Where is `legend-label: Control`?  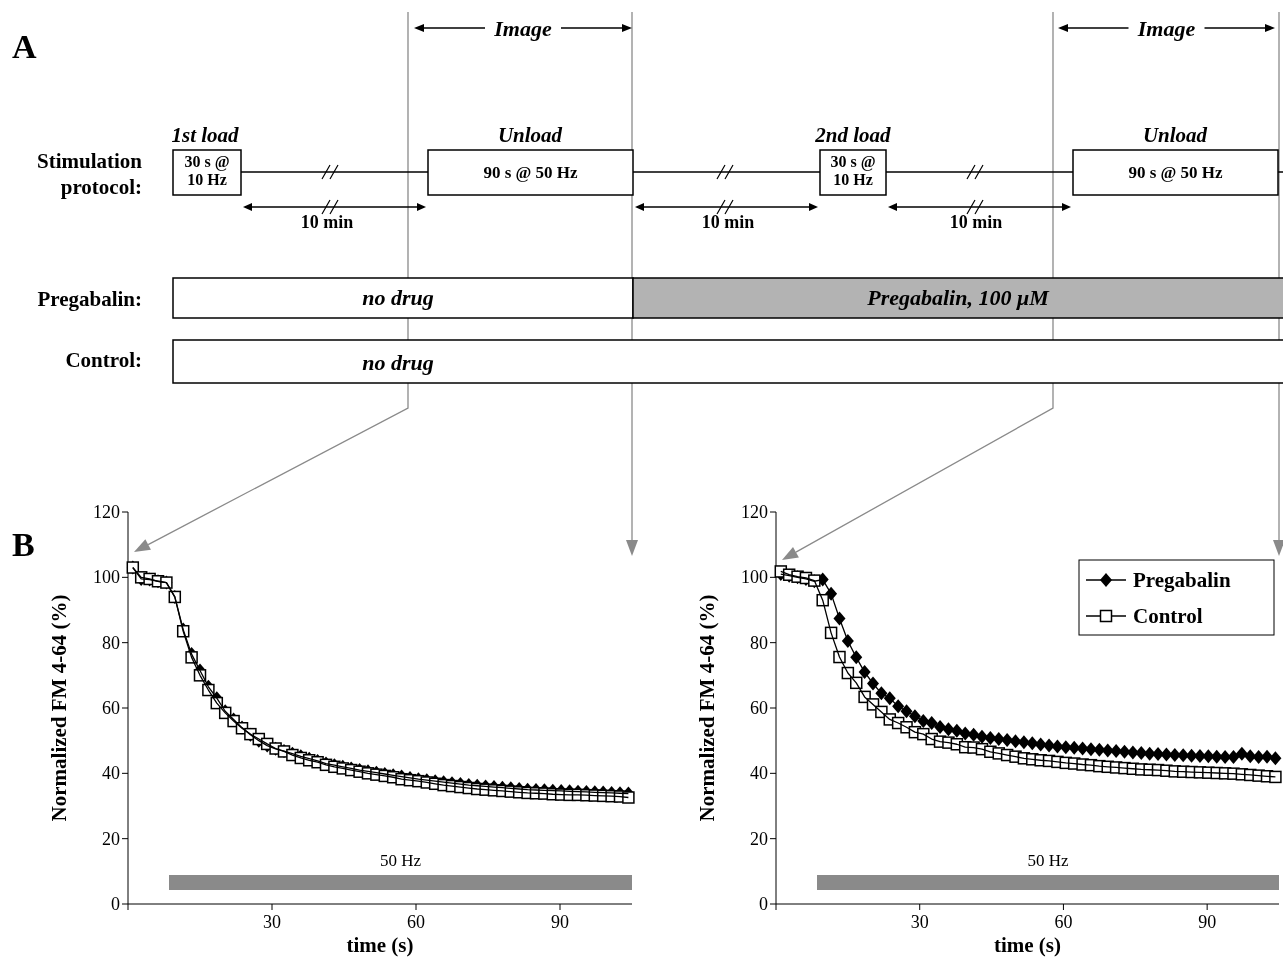
legend-label: Control is located at coordinates (1168, 616).